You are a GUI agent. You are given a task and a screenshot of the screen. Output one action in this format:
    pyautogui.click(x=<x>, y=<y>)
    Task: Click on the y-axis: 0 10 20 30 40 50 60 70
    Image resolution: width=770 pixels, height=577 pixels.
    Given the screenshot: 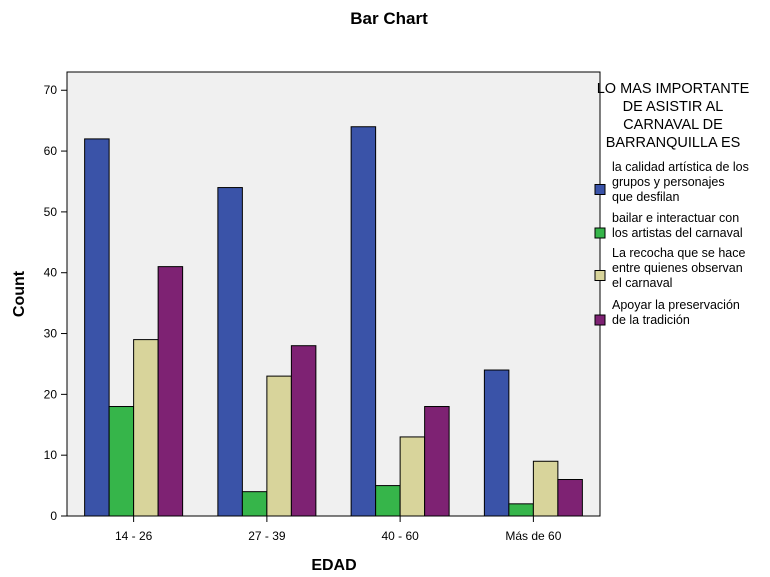 What is the action you would take?
    pyautogui.click(x=55, y=303)
    